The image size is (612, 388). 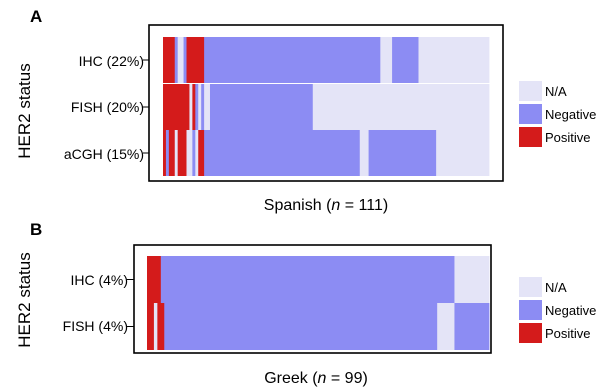 What do you see at coordinates (24, 110) in the screenshot?
I see `panel-a-ylabel: HER2 status` at bounding box center [24, 110].